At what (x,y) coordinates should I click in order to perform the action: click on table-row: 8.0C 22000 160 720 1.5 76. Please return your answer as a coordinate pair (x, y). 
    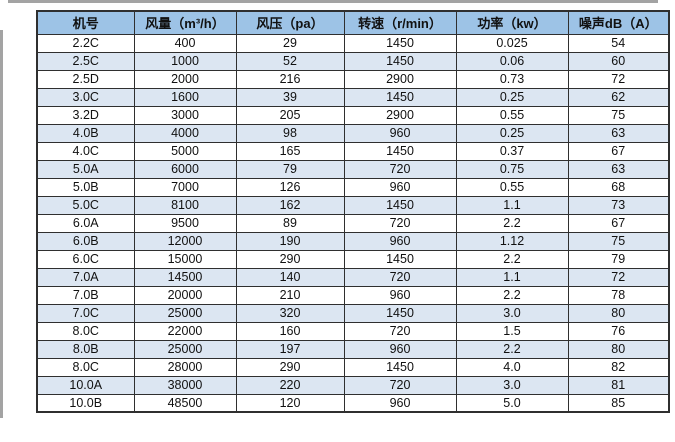
    Looking at the image, I should click on (353, 331).